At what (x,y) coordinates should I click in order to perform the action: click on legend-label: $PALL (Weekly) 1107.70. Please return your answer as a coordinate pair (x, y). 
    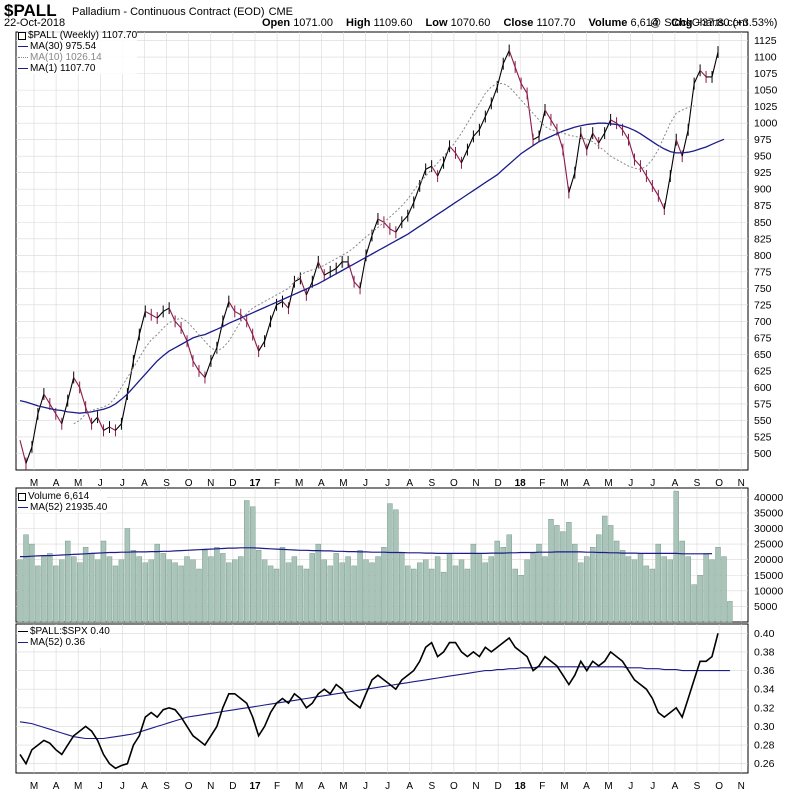
    Looking at the image, I should click on (83, 35).